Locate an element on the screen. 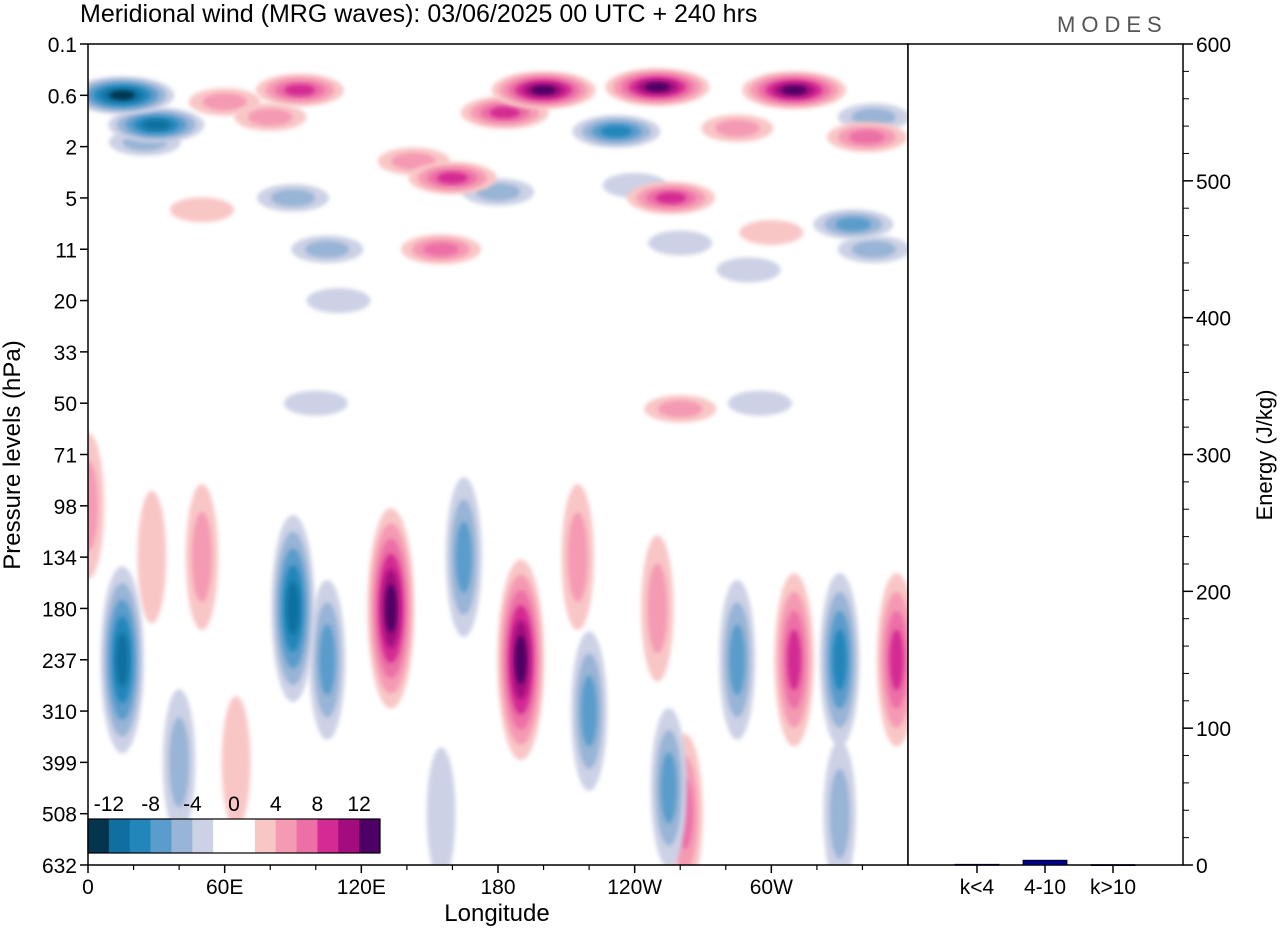 This screenshot has width=1280, height=930. y-tick-label-12: 237 is located at coordinates (59, 661).